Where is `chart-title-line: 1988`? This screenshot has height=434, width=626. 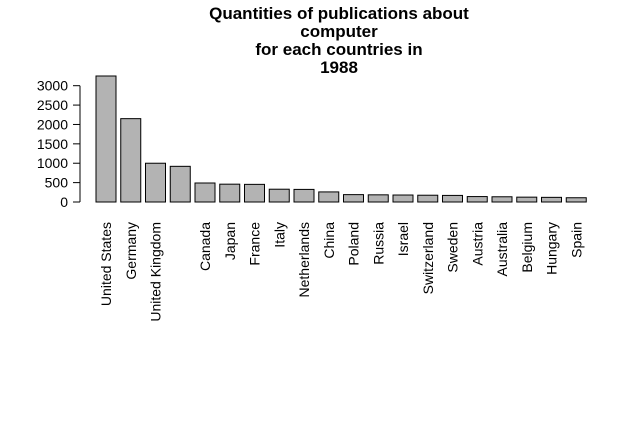 chart-title-line: 1988 is located at coordinates (339, 67).